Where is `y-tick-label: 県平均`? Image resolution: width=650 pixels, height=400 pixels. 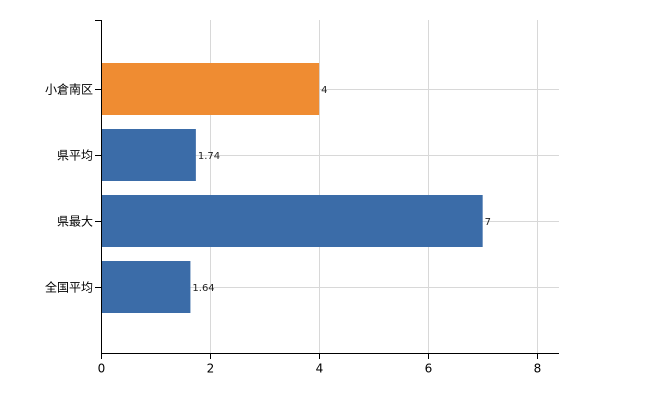 y-tick-label: 県平均 is located at coordinates (75, 156).